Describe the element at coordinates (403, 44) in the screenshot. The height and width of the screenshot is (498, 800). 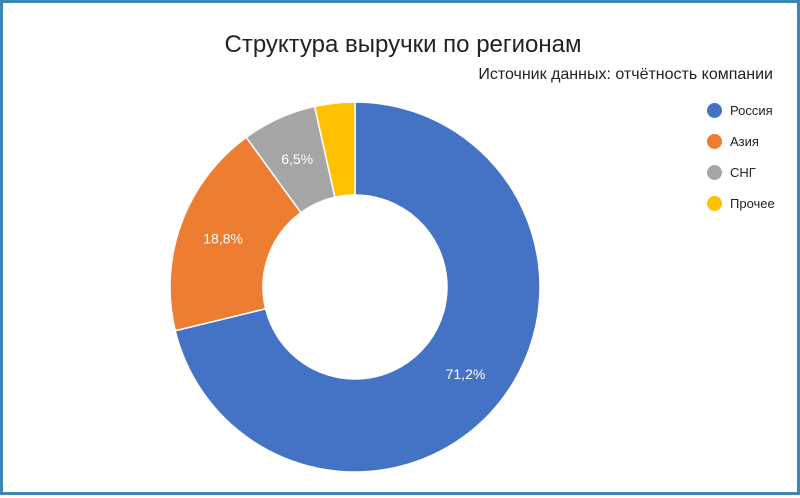
I see `chart-title: Структура выручки по регионам` at that location.